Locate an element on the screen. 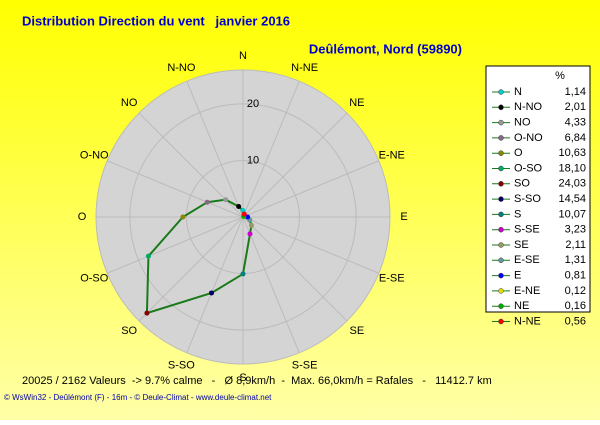 The image size is (600, 425). legend-label: SE is located at coordinates (521, 245).